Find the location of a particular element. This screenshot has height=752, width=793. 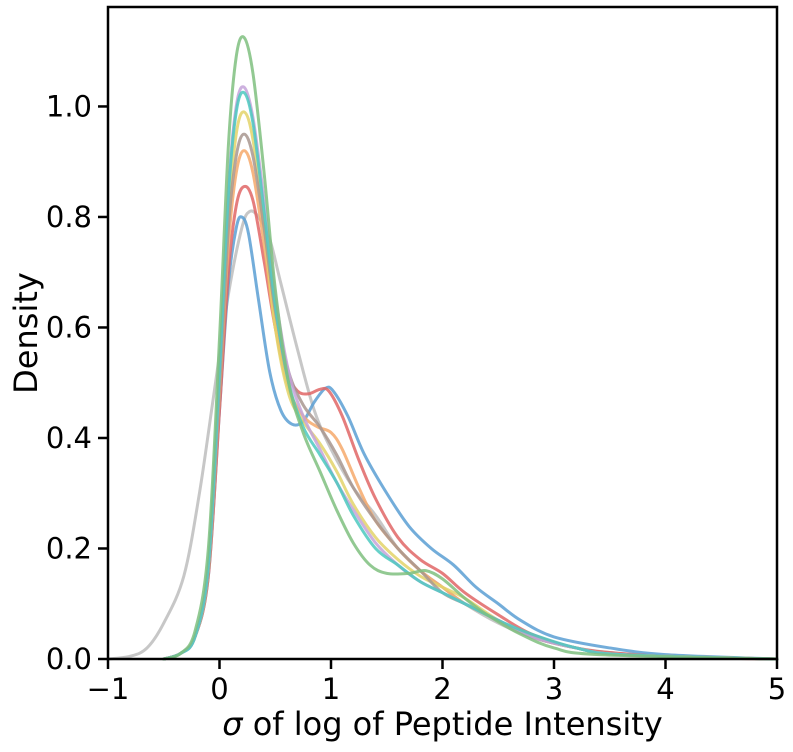

x-axis-label: σ of log of Peptide Intensity is located at coordinates (442, 724).